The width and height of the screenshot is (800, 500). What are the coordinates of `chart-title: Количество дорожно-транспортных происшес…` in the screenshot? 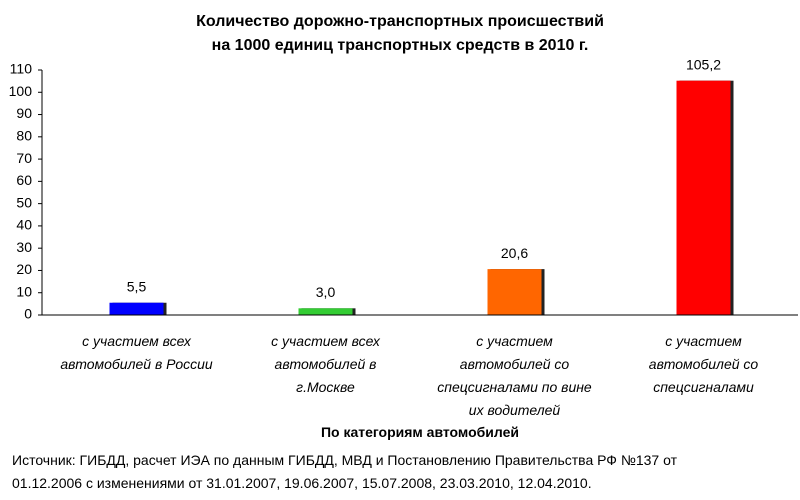 It's located at (400, 33).